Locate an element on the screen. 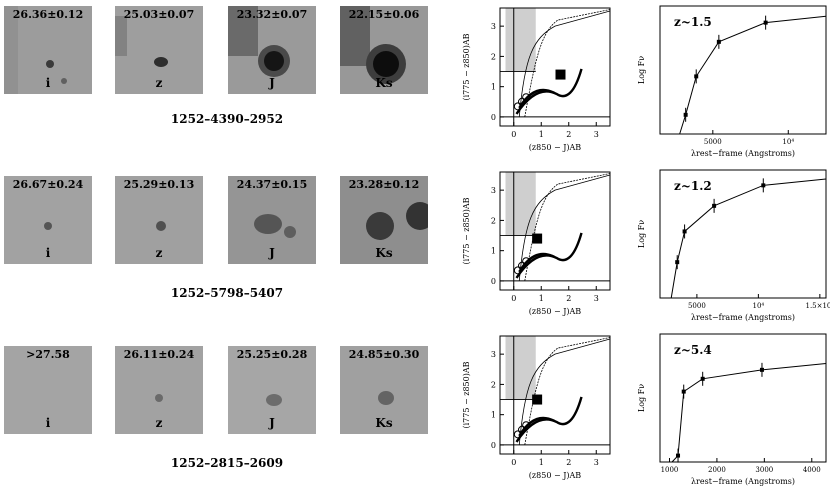 The height and width of the screenshot is (491, 830). y-axis-label: (i775 − z850)AB is located at coordinates (466, 394).